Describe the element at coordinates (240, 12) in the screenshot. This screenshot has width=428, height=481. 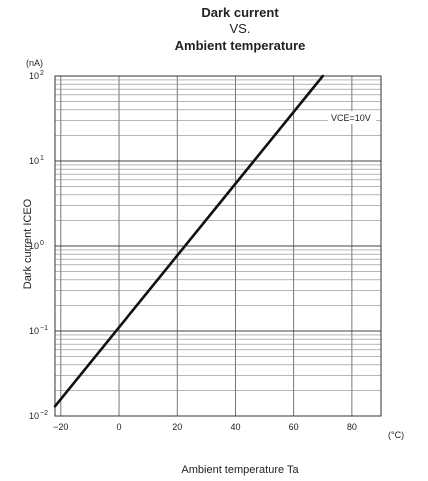
I see `chart-title-line-1: Dark current` at that location.